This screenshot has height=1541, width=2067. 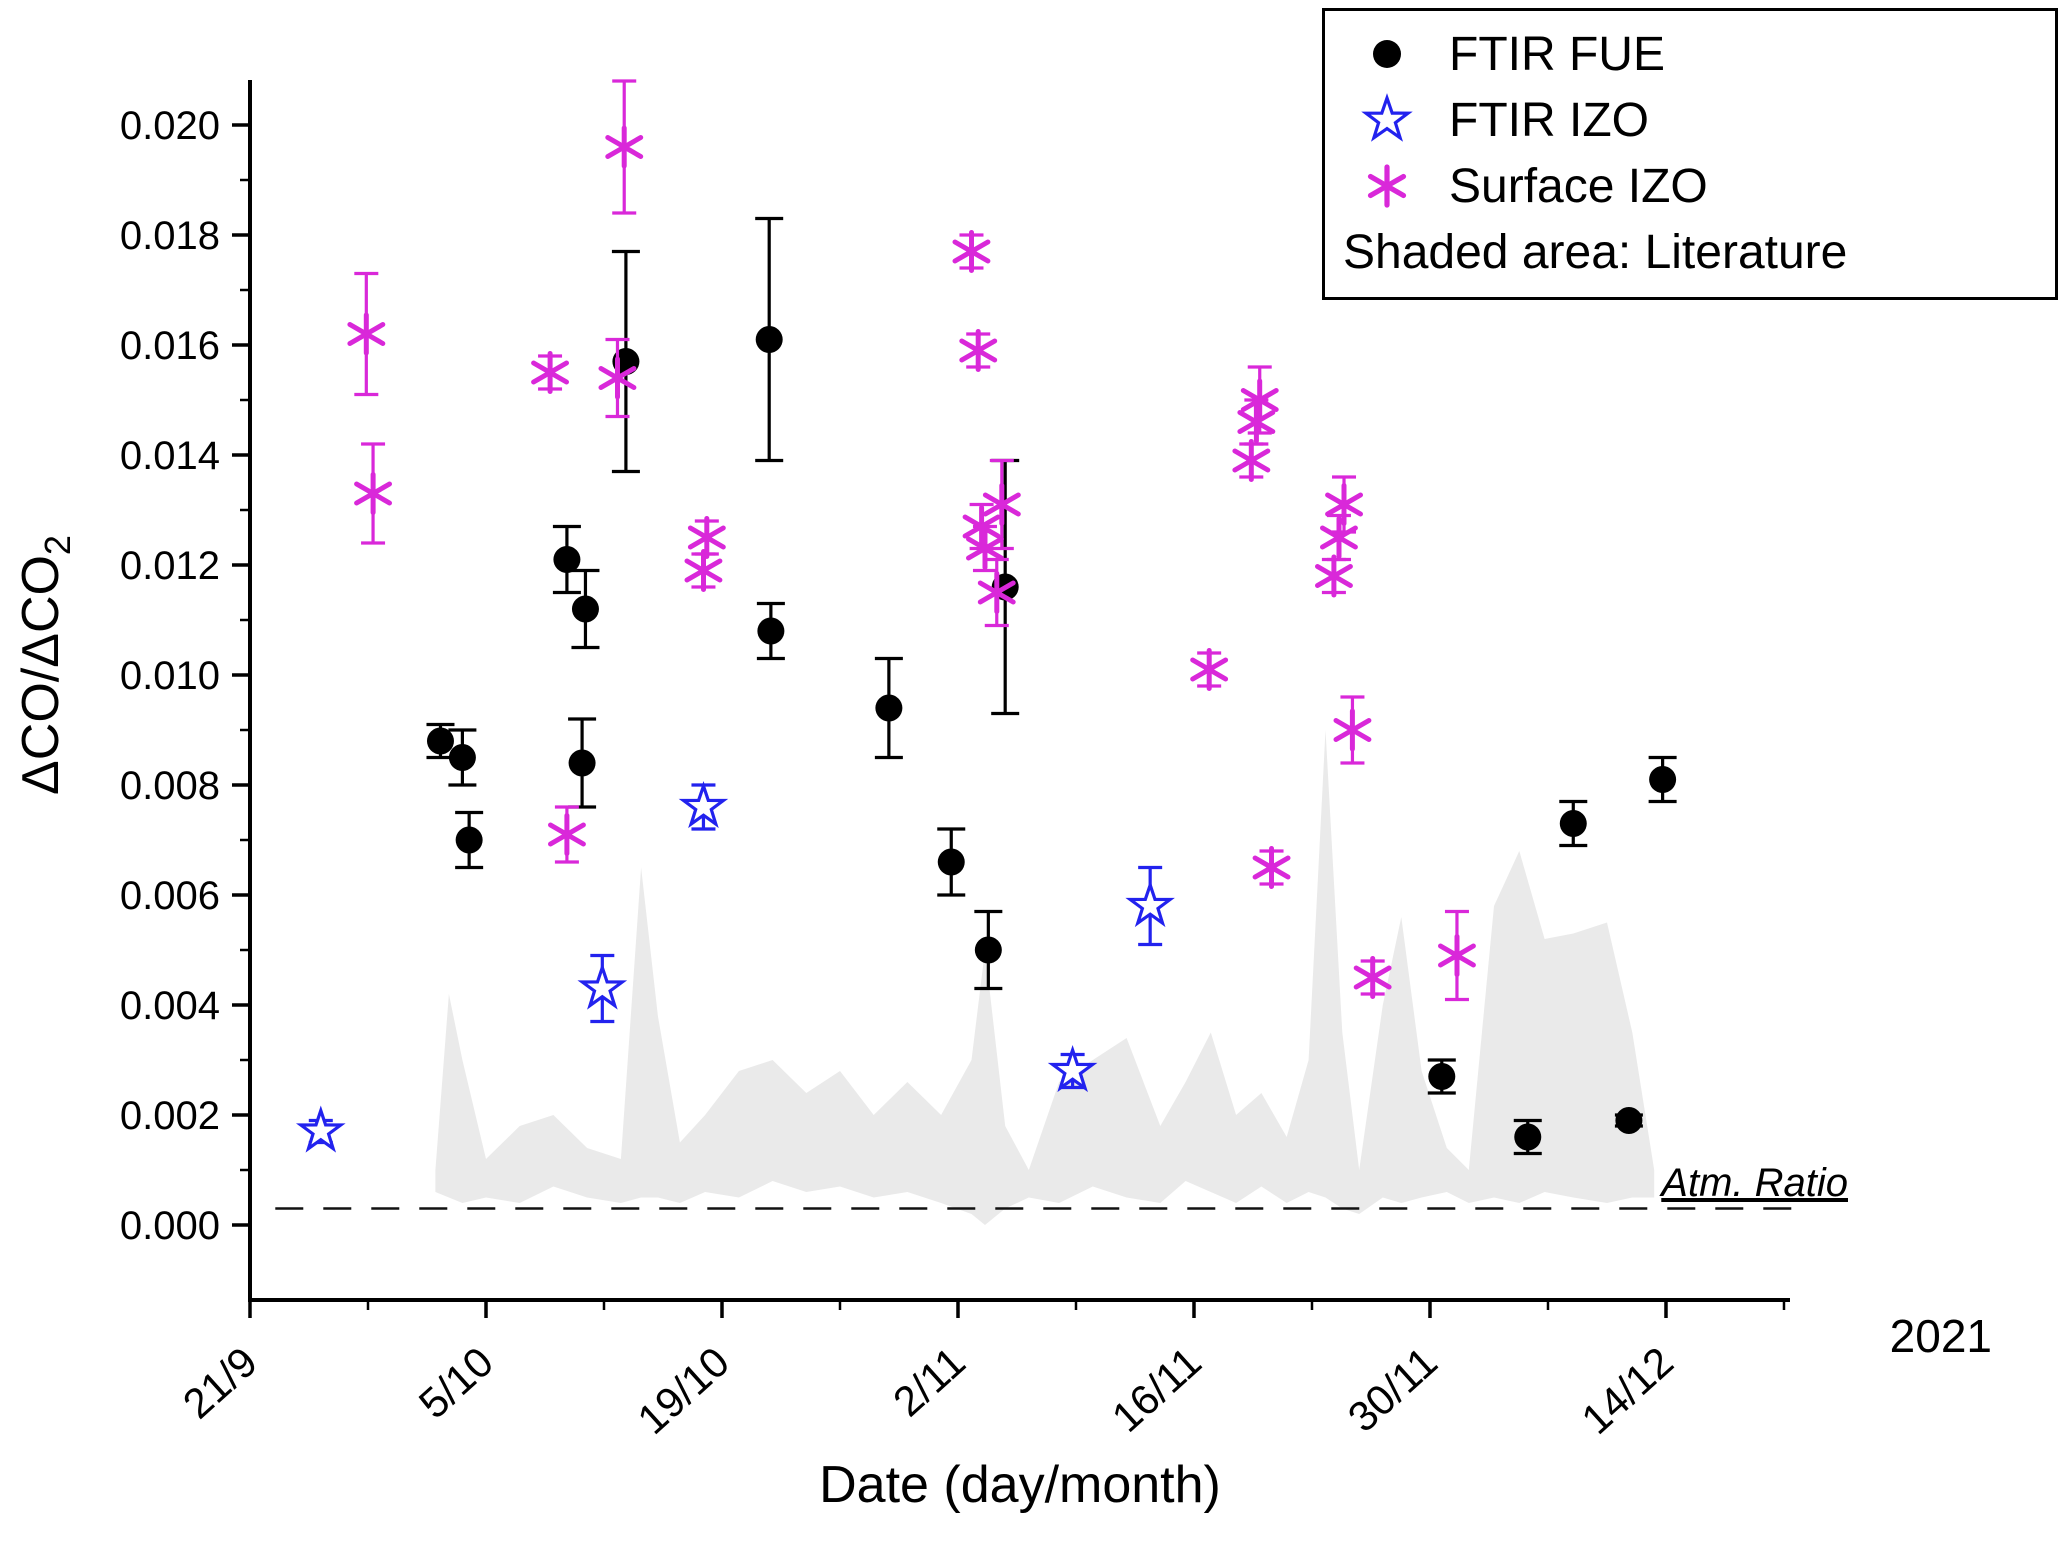 I want to click on x-axis-title: Date (day/month), so click(x=1020, y=1485).